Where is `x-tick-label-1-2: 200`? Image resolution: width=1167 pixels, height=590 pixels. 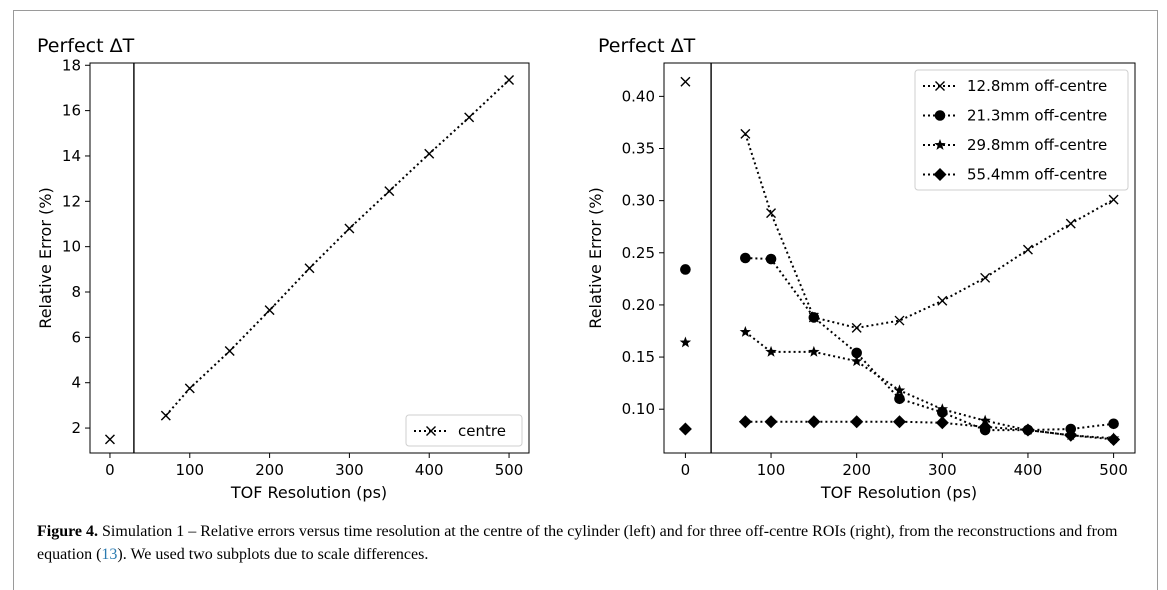
x-tick-label-1-2: 200 is located at coordinates (856, 470).